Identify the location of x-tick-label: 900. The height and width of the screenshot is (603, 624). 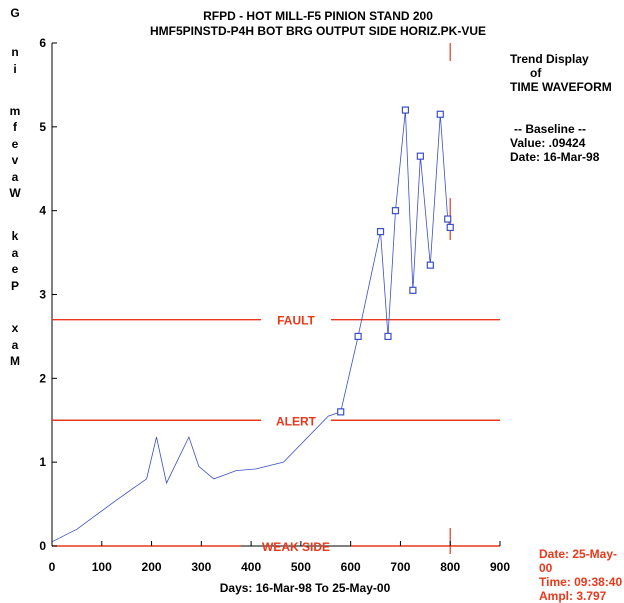
(500, 567).